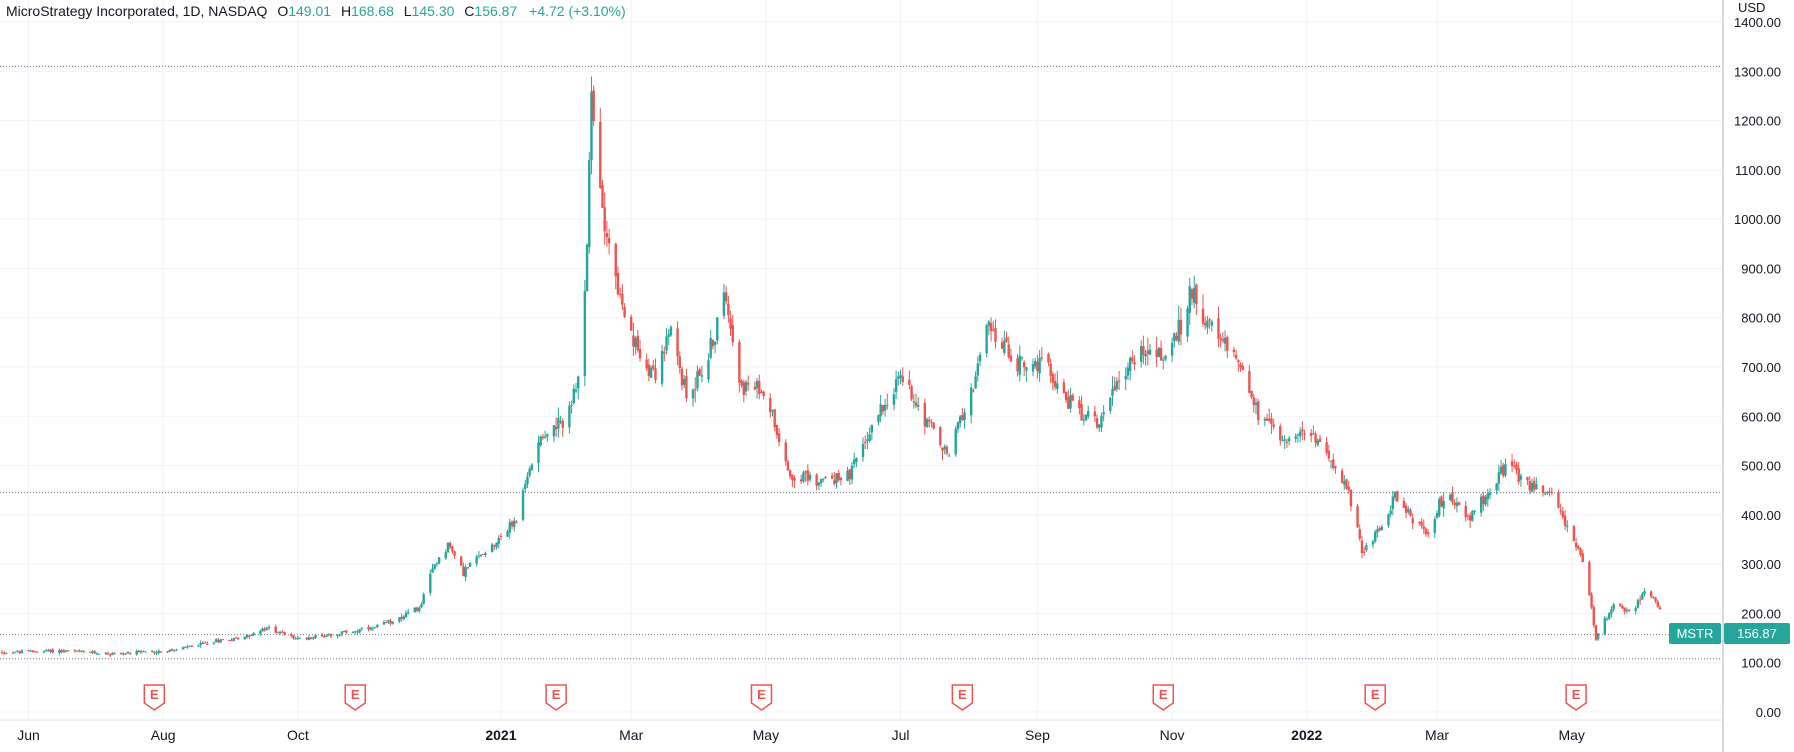 The width and height of the screenshot is (1794, 752). I want to click on high-value: 168.68, so click(372, 11).